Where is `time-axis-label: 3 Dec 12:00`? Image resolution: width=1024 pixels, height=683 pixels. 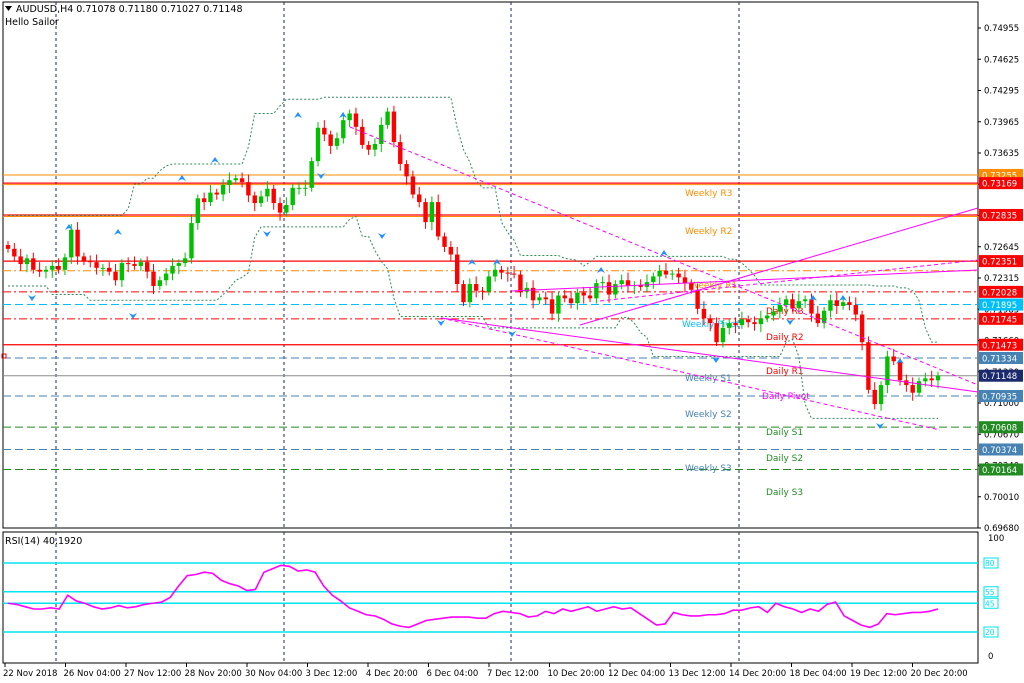 time-axis-label: 3 Dec 12:00 is located at coordinates (332, 674).